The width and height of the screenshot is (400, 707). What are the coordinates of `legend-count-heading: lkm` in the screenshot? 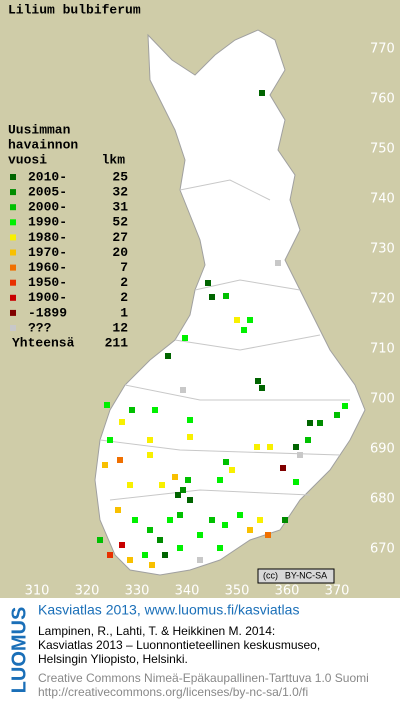 It's located at (114, 159).